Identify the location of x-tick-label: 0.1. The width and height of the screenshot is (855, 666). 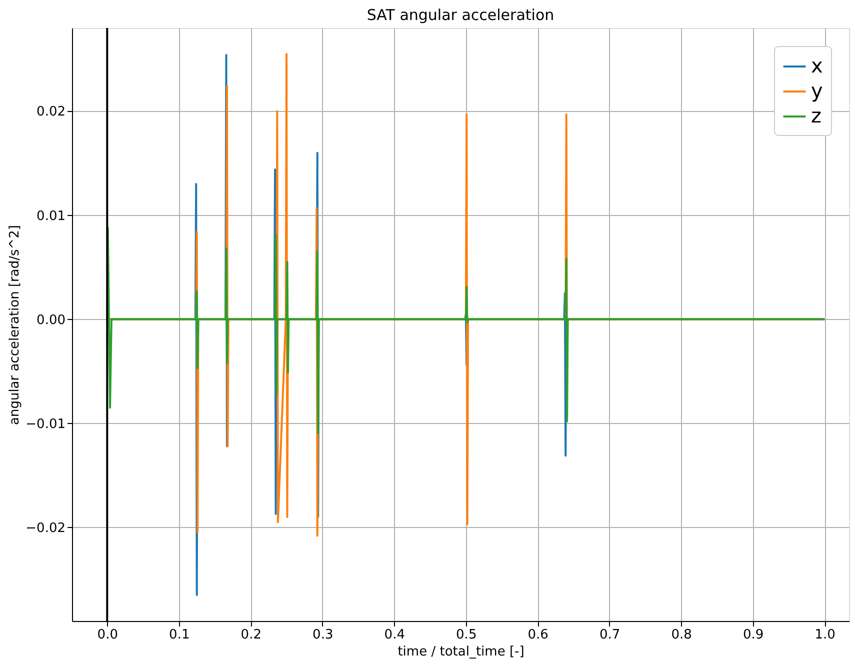
(179, 635).